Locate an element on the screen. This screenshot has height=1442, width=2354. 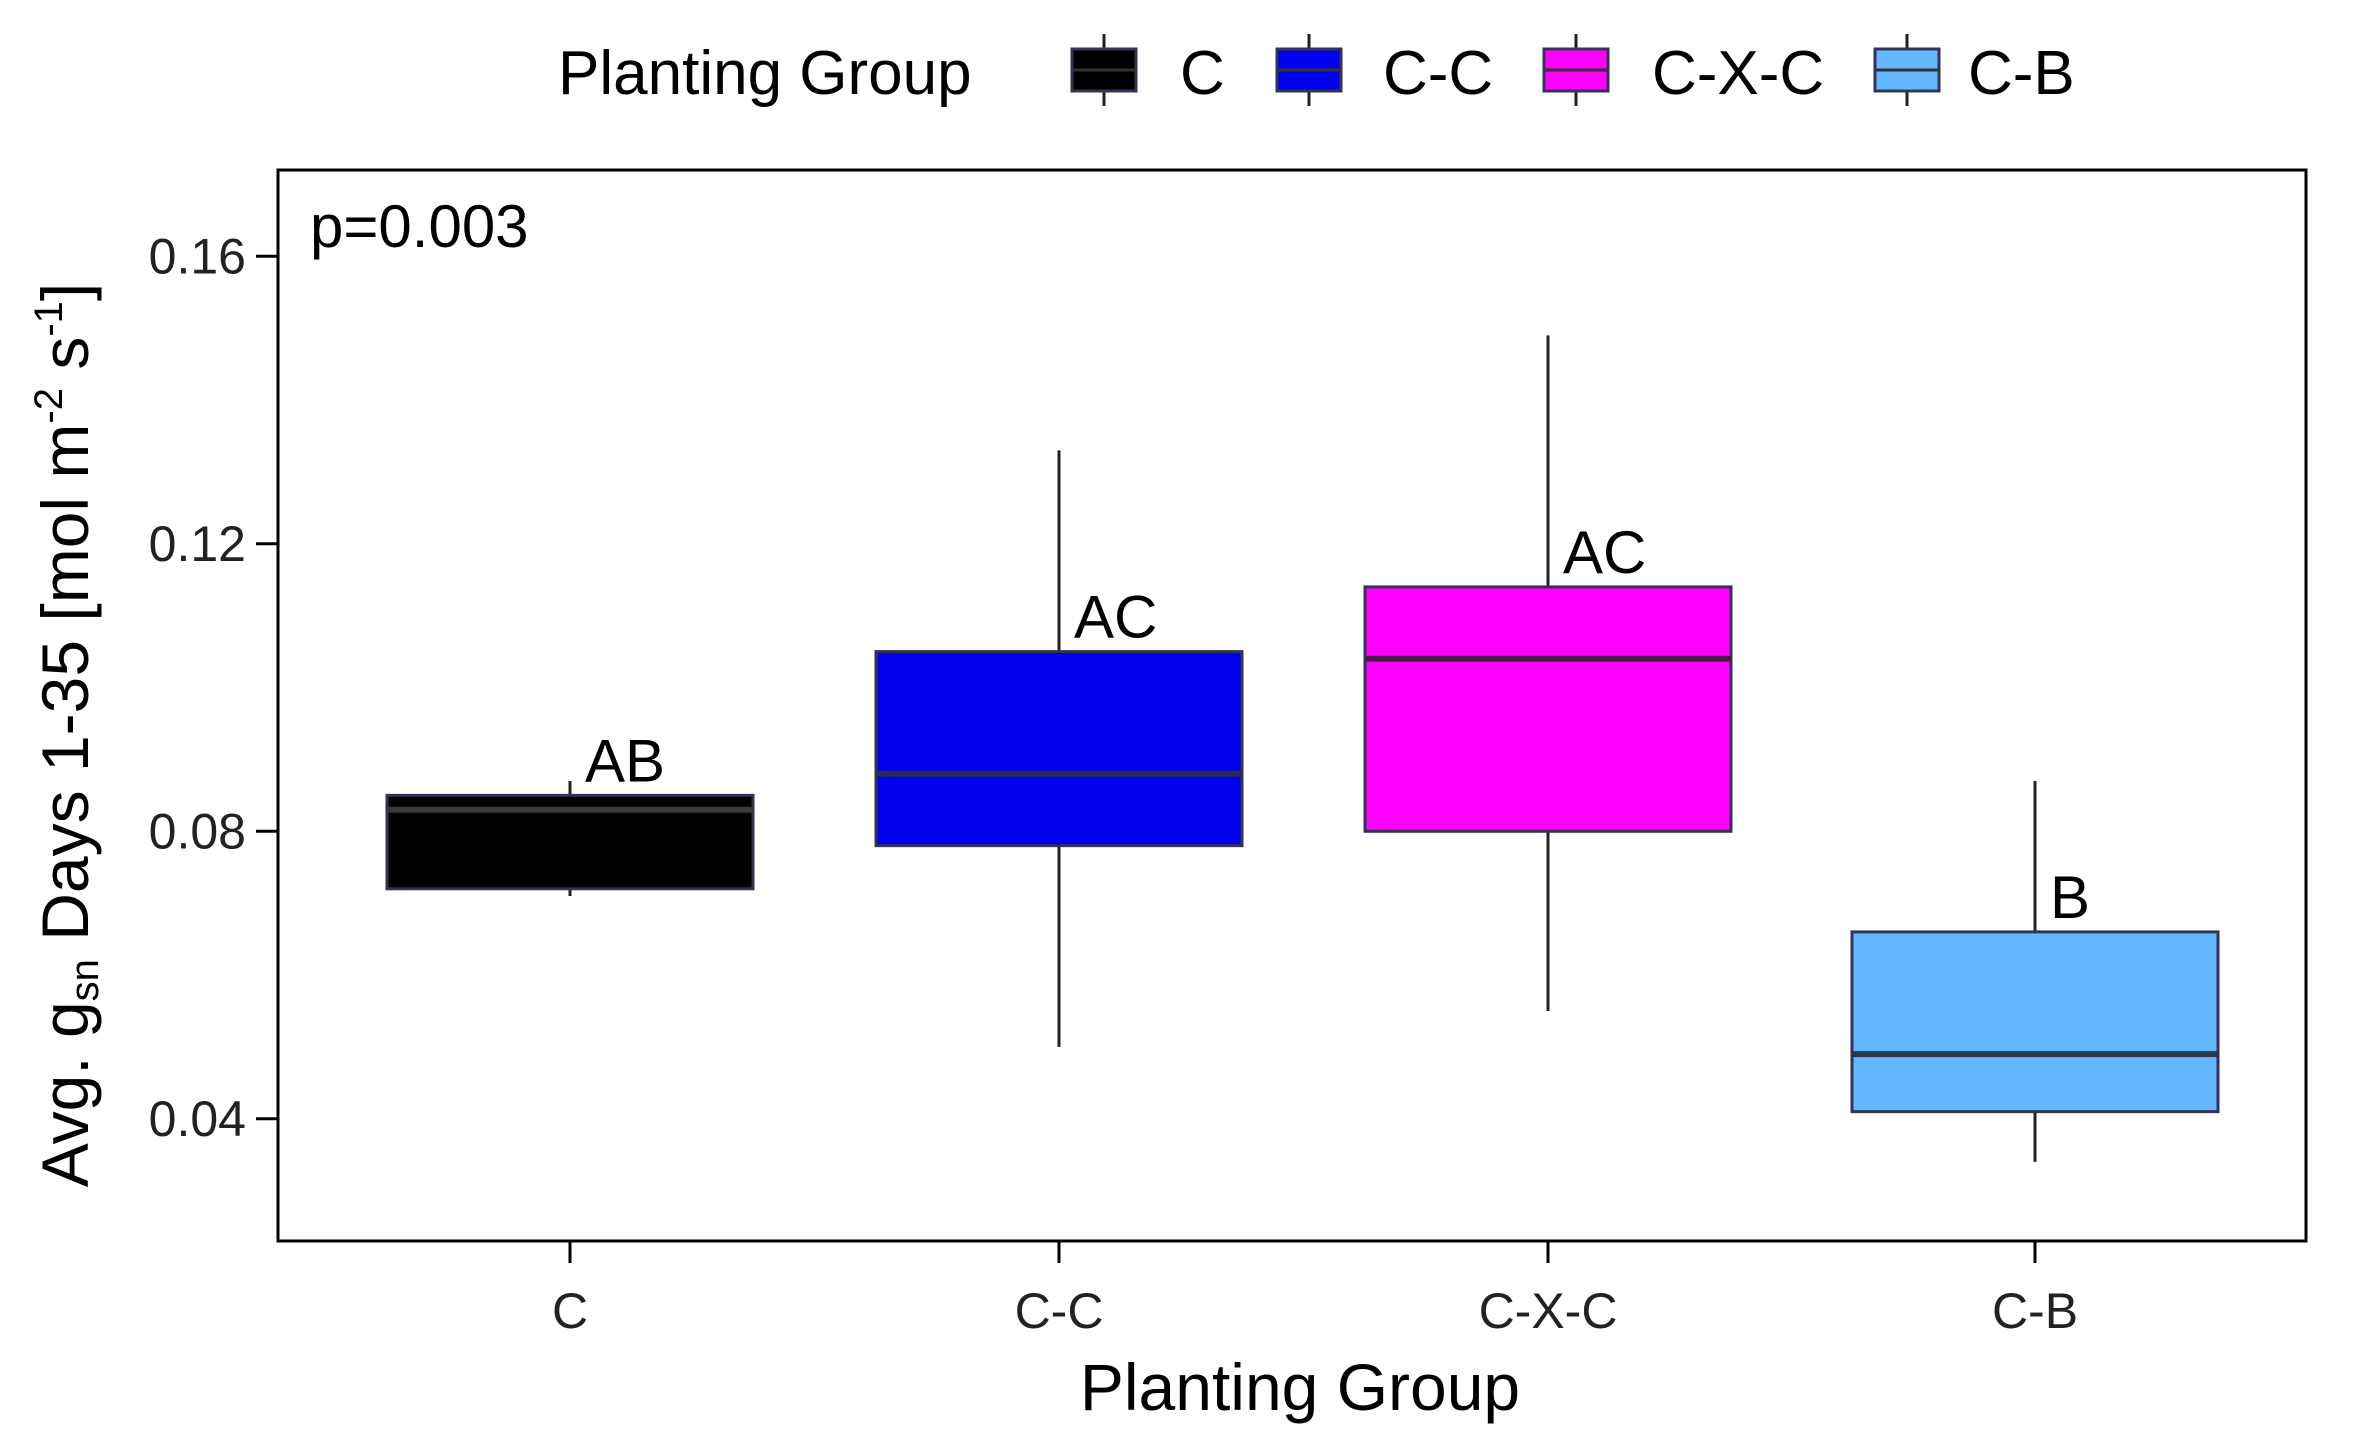
box-C-C: AC is located at coordinates (1059, 748).